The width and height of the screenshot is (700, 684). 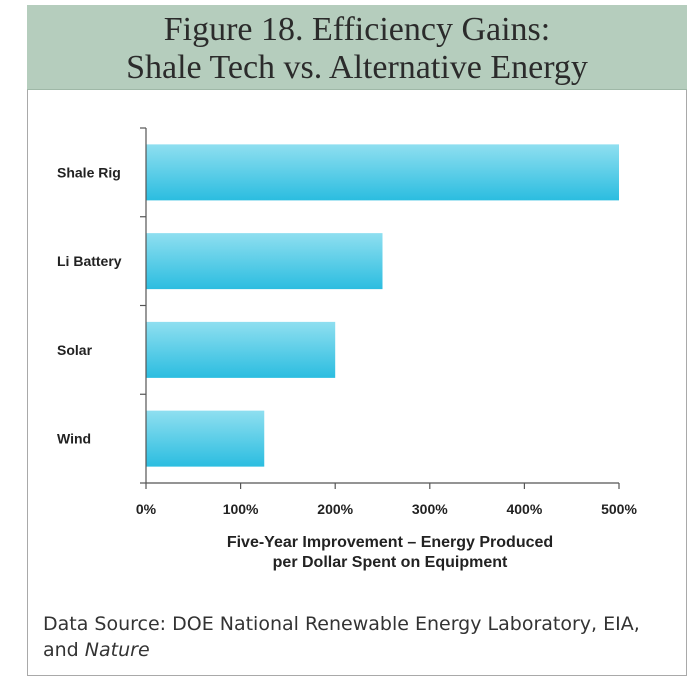 I want to click on chart-title-line-1: Figure 18. Efficiency Gains:, so click(x=357, y=29).